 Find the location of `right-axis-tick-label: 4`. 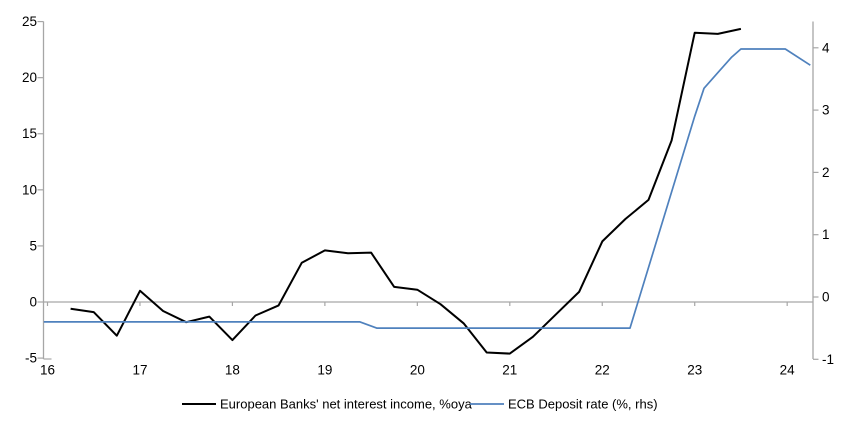

right-axis-tick-label: 4 is located at coordinates (826, 47).